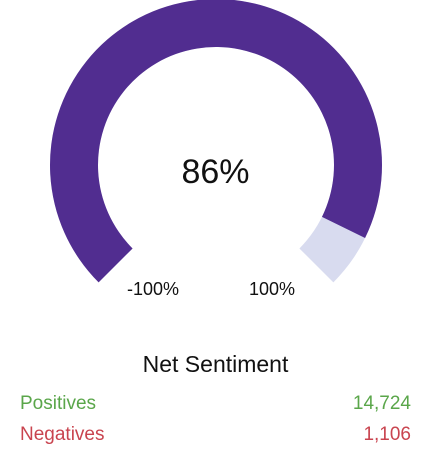 The height and width of the screenshot is (474, 431). I want to click on negatives-row: Negatives 1,106, so click(215, 435).